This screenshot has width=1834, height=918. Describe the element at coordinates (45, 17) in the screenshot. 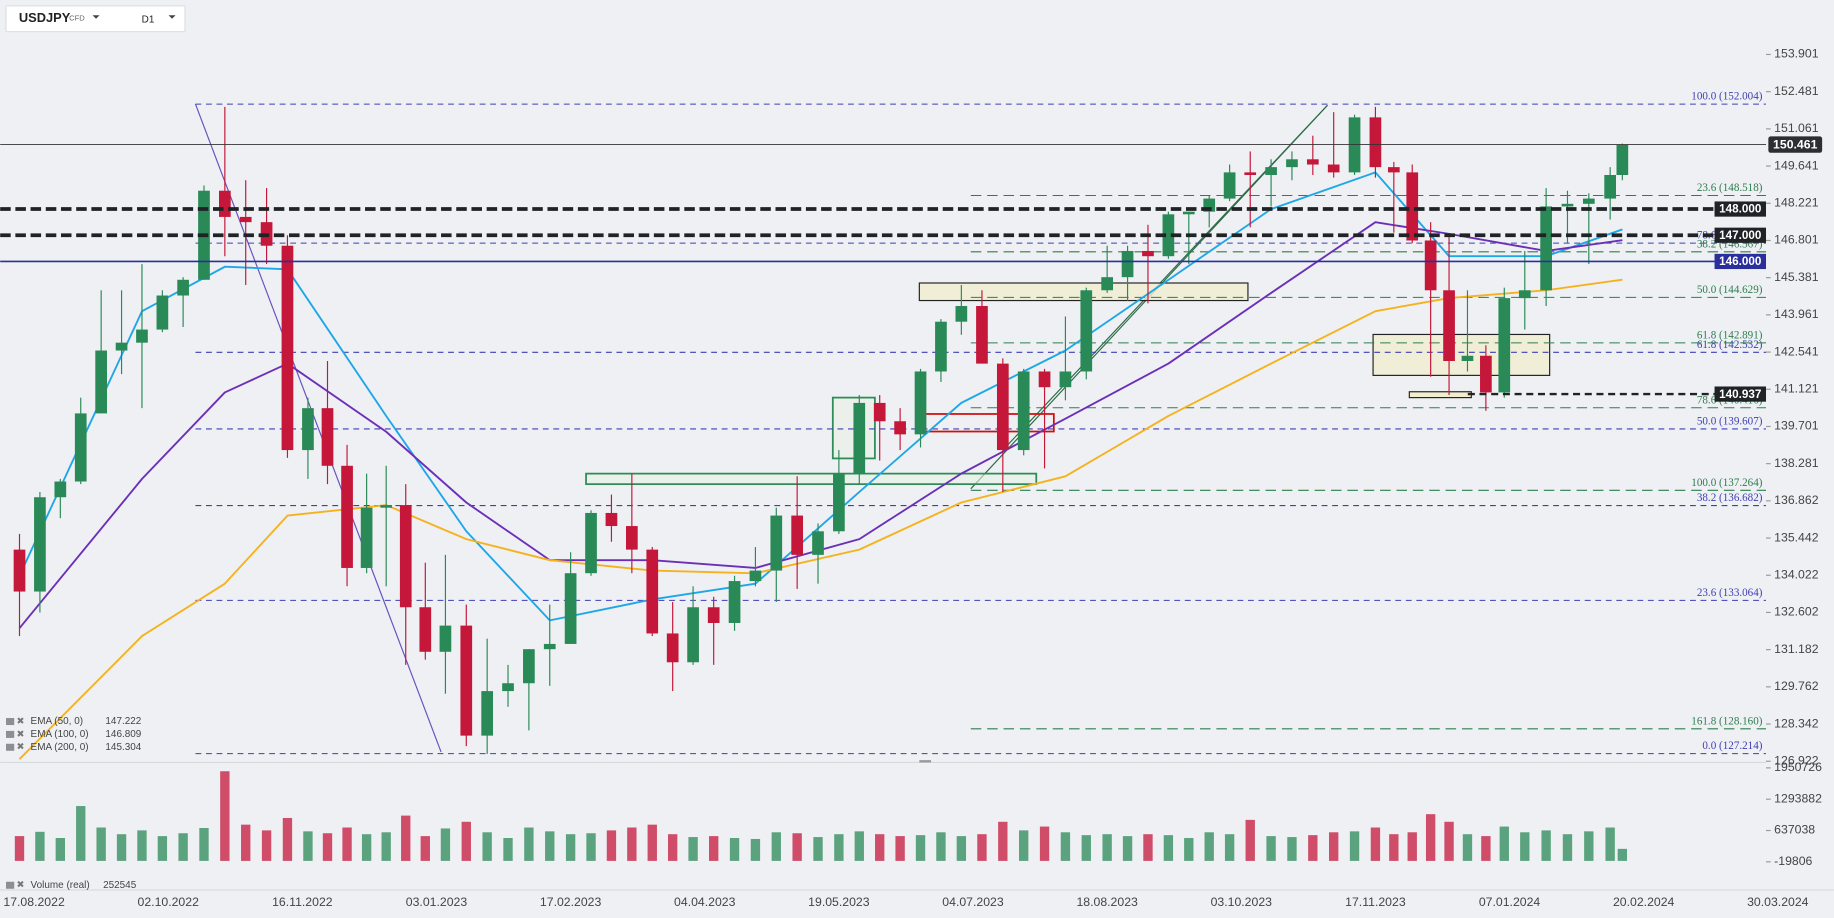

I see `symbol: USDJPY` at that location.